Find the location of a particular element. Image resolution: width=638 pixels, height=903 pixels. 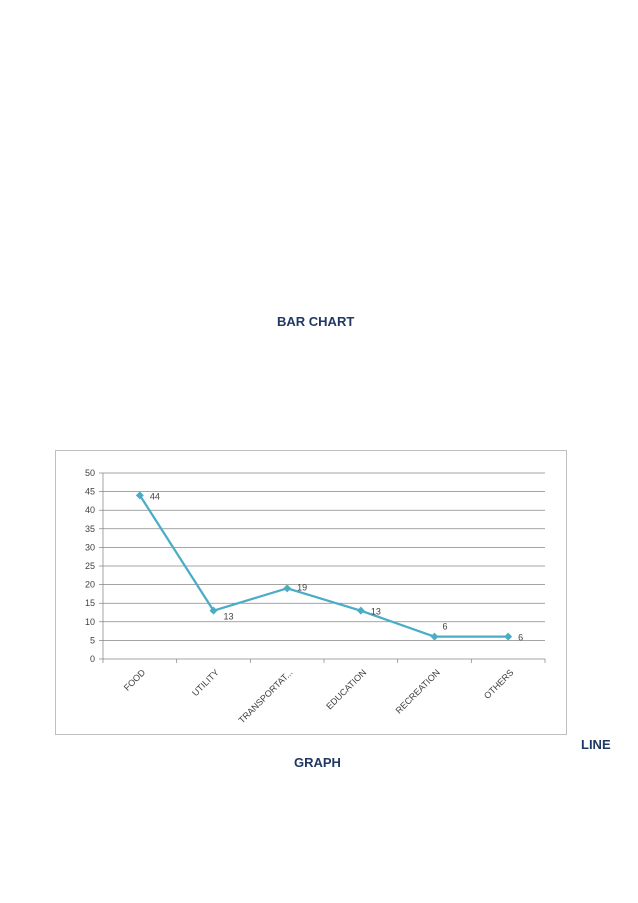

y-tick-label: 25 is located at coordinates (90, 566).